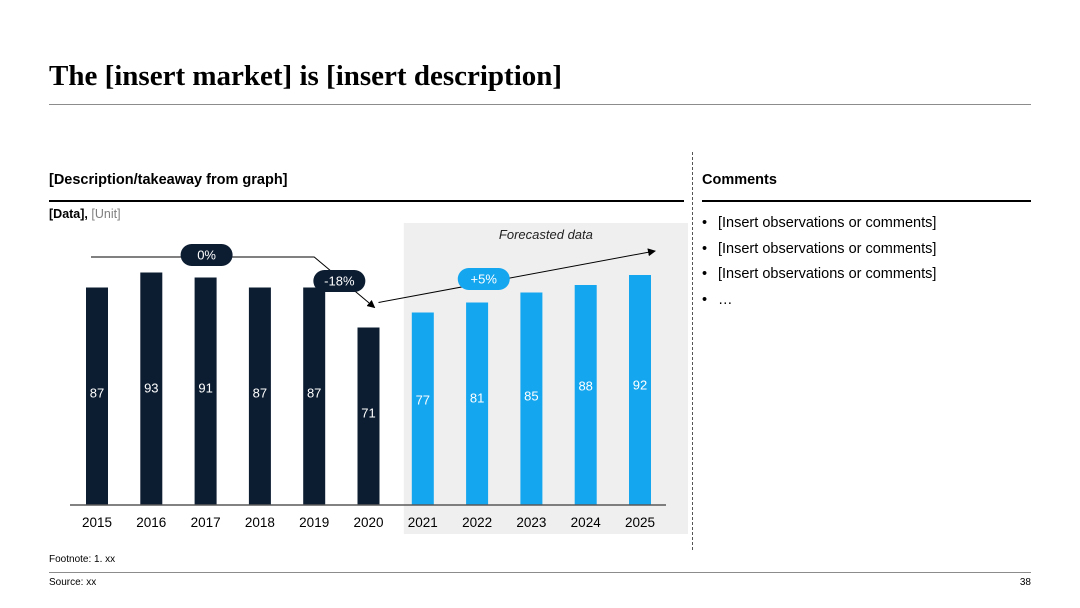 The width and height of the screenshot is (1080, 608). Describe the element at coordinates (477, 398) in the screenshot. I see `bar-value-label: 81` at that location.